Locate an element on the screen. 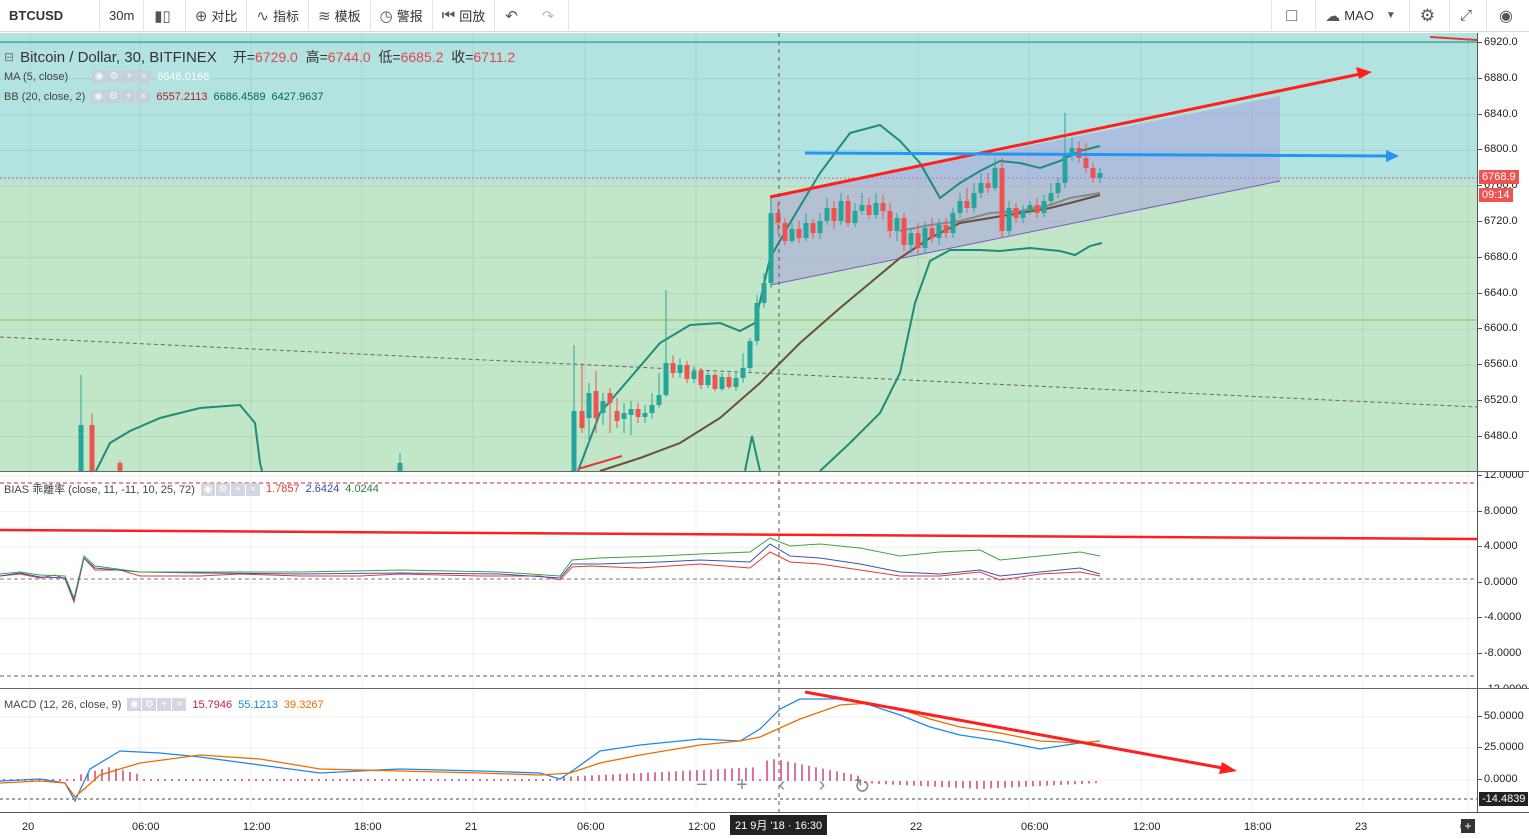  close-label: 收= is located at coordinates (462, 57).